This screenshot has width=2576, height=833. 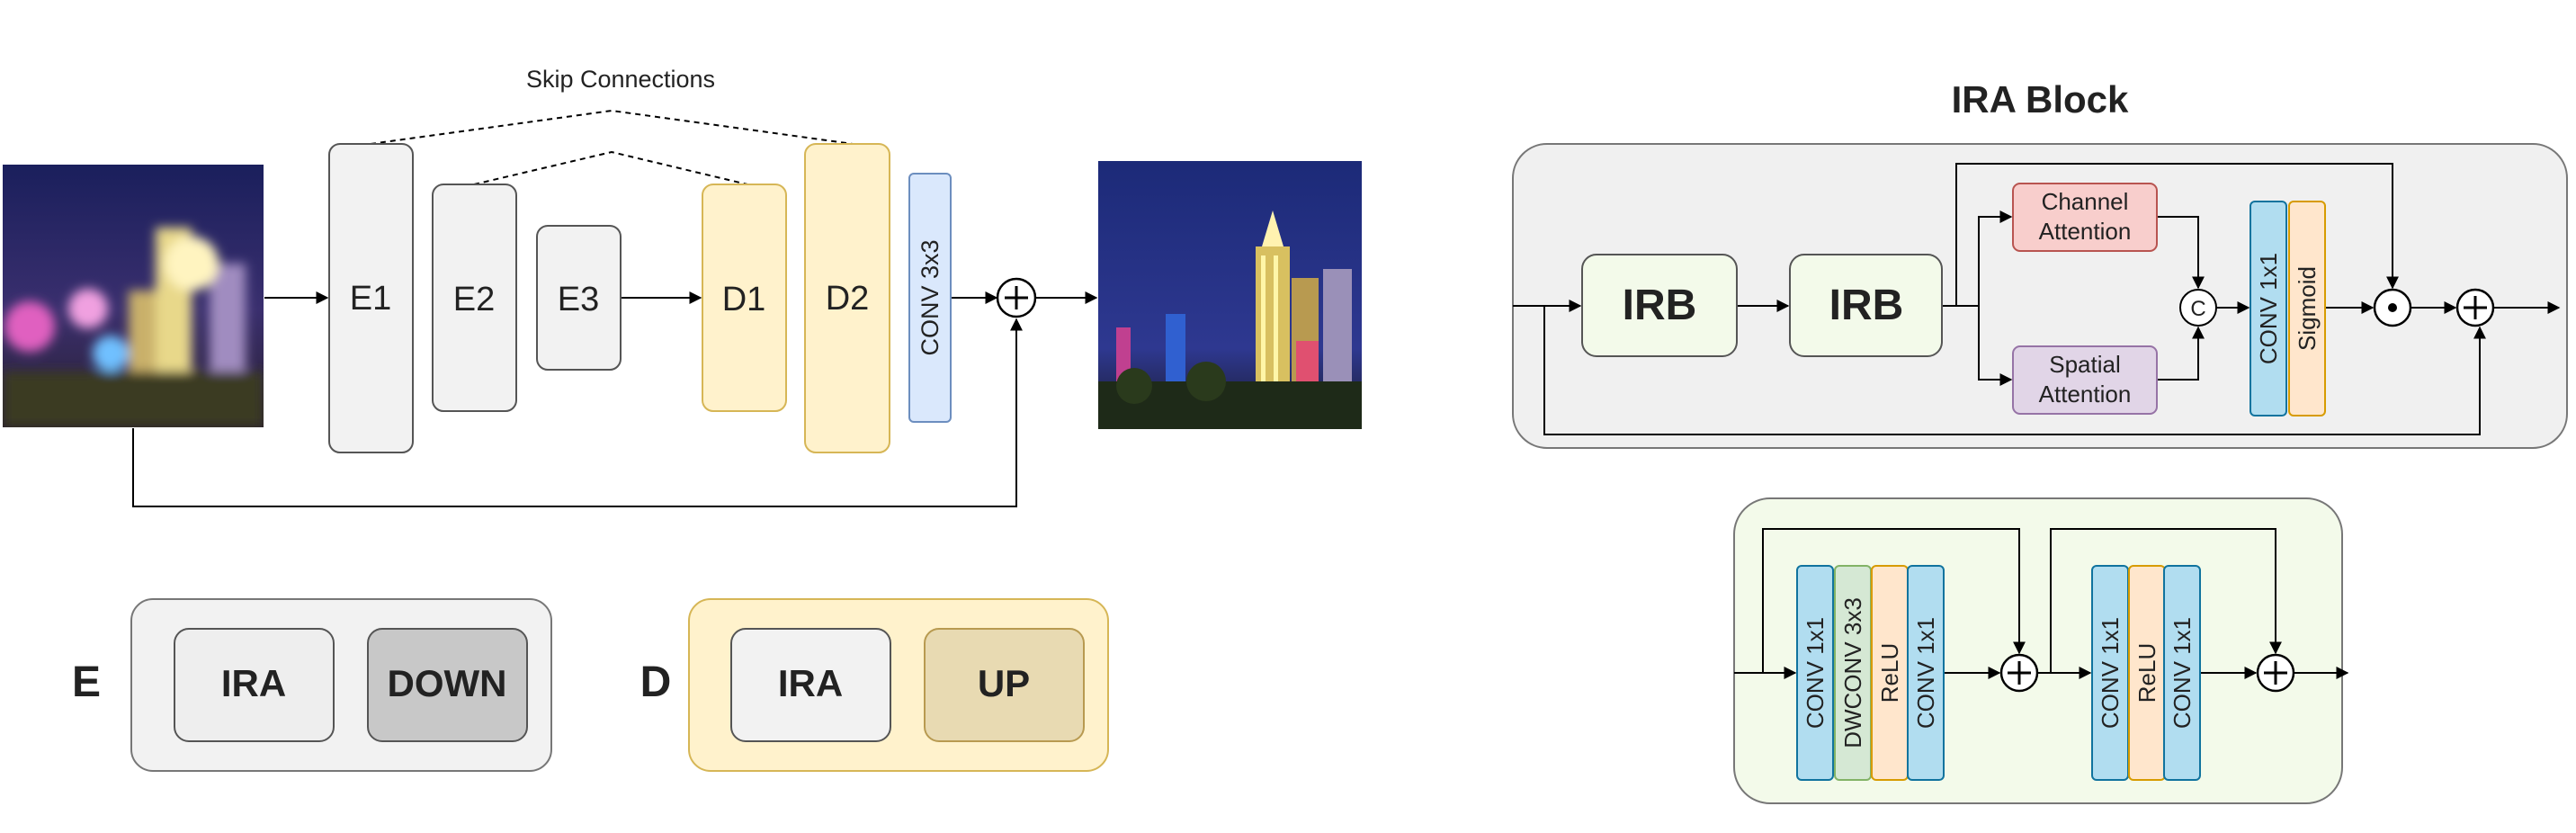 I want to click on irb-box-2-label: IRB, so click(x=1866, y=305).